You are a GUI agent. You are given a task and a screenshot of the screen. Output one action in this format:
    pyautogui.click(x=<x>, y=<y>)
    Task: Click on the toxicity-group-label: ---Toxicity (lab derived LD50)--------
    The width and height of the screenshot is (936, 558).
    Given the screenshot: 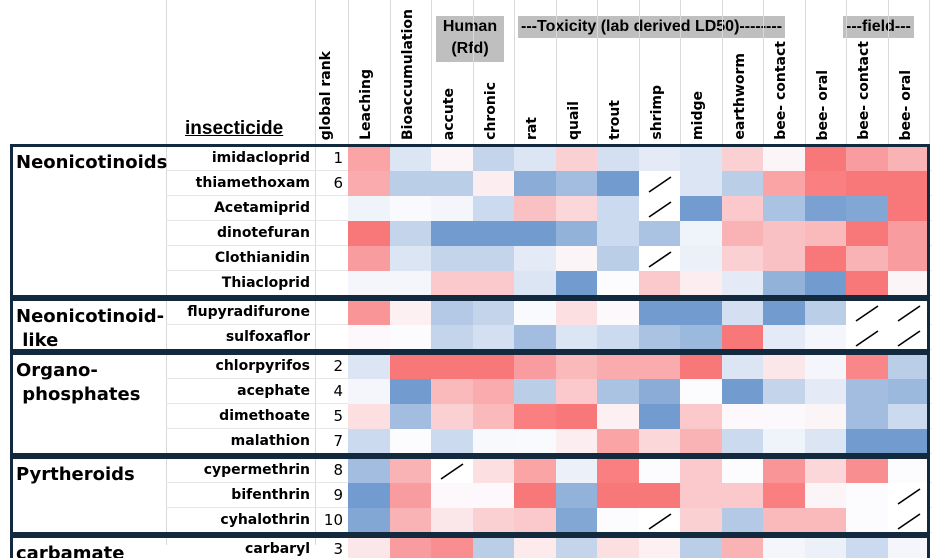 What is the action you would take?
    pyautogui.click(x=652, y=27)
    